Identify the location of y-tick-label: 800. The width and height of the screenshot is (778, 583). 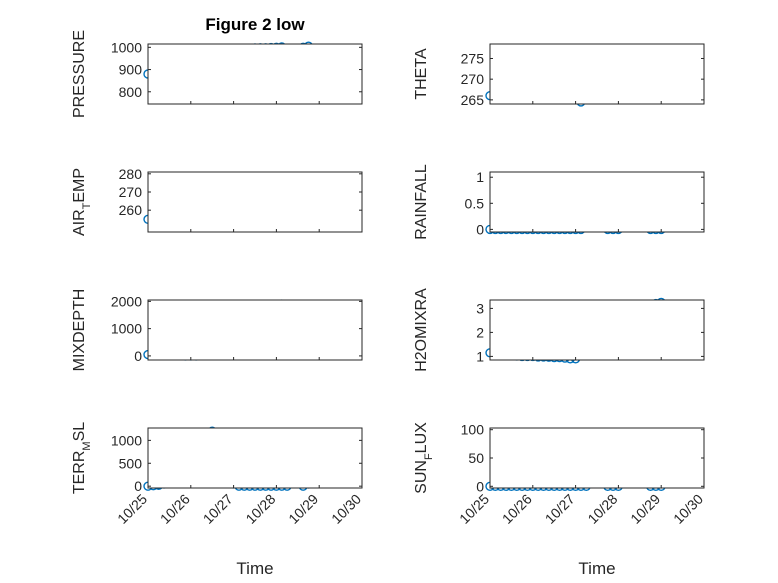
(131, 92).